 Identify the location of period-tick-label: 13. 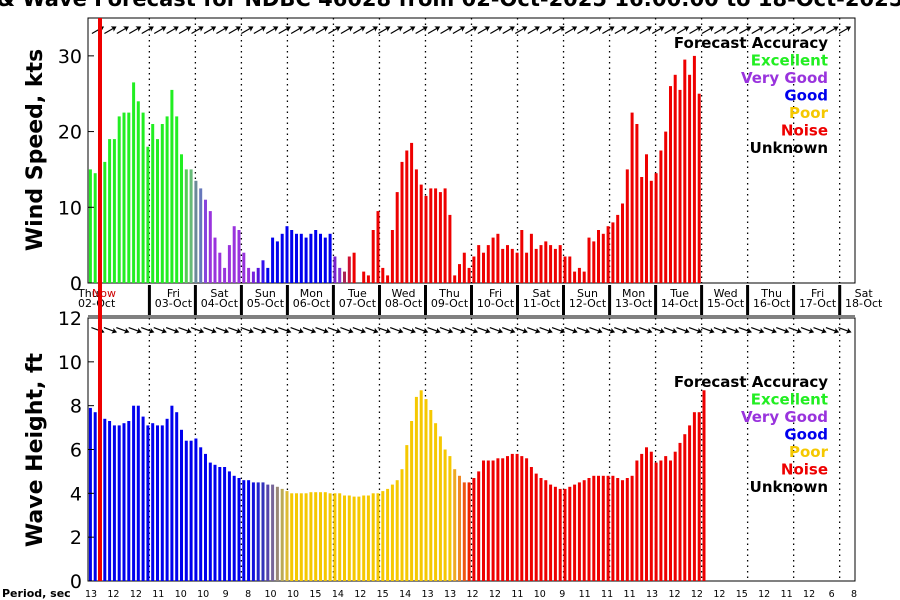
(450, 594).